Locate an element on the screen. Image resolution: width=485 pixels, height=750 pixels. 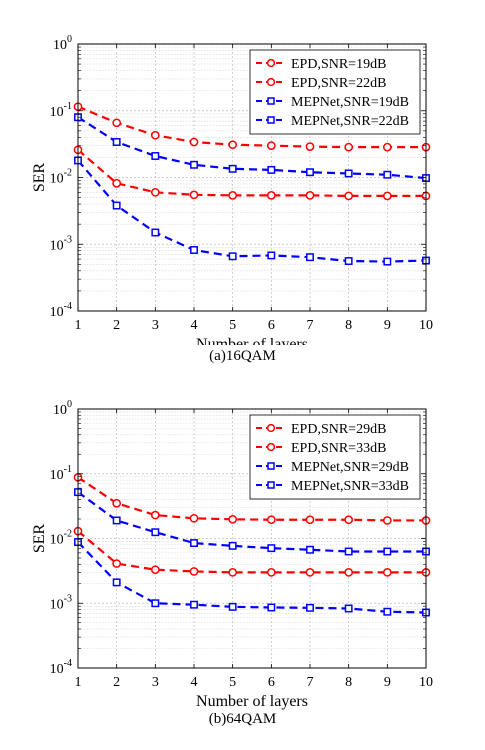
caption-64qam: (b)64QAM is located at coordinates (242, 719).